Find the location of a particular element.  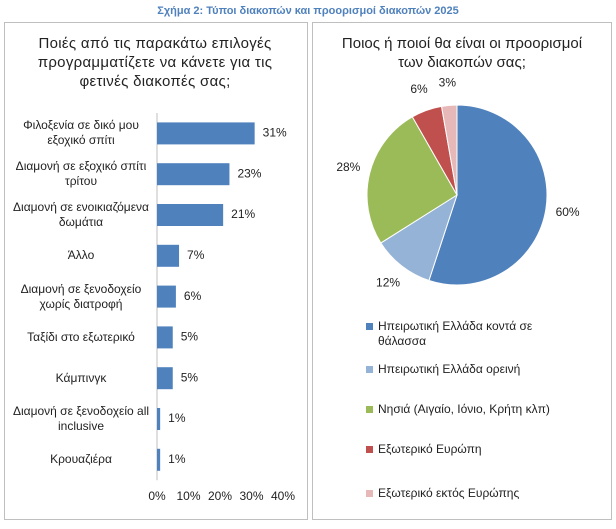

y-tick-label: Άλλο is located at coordinates (81, 255).